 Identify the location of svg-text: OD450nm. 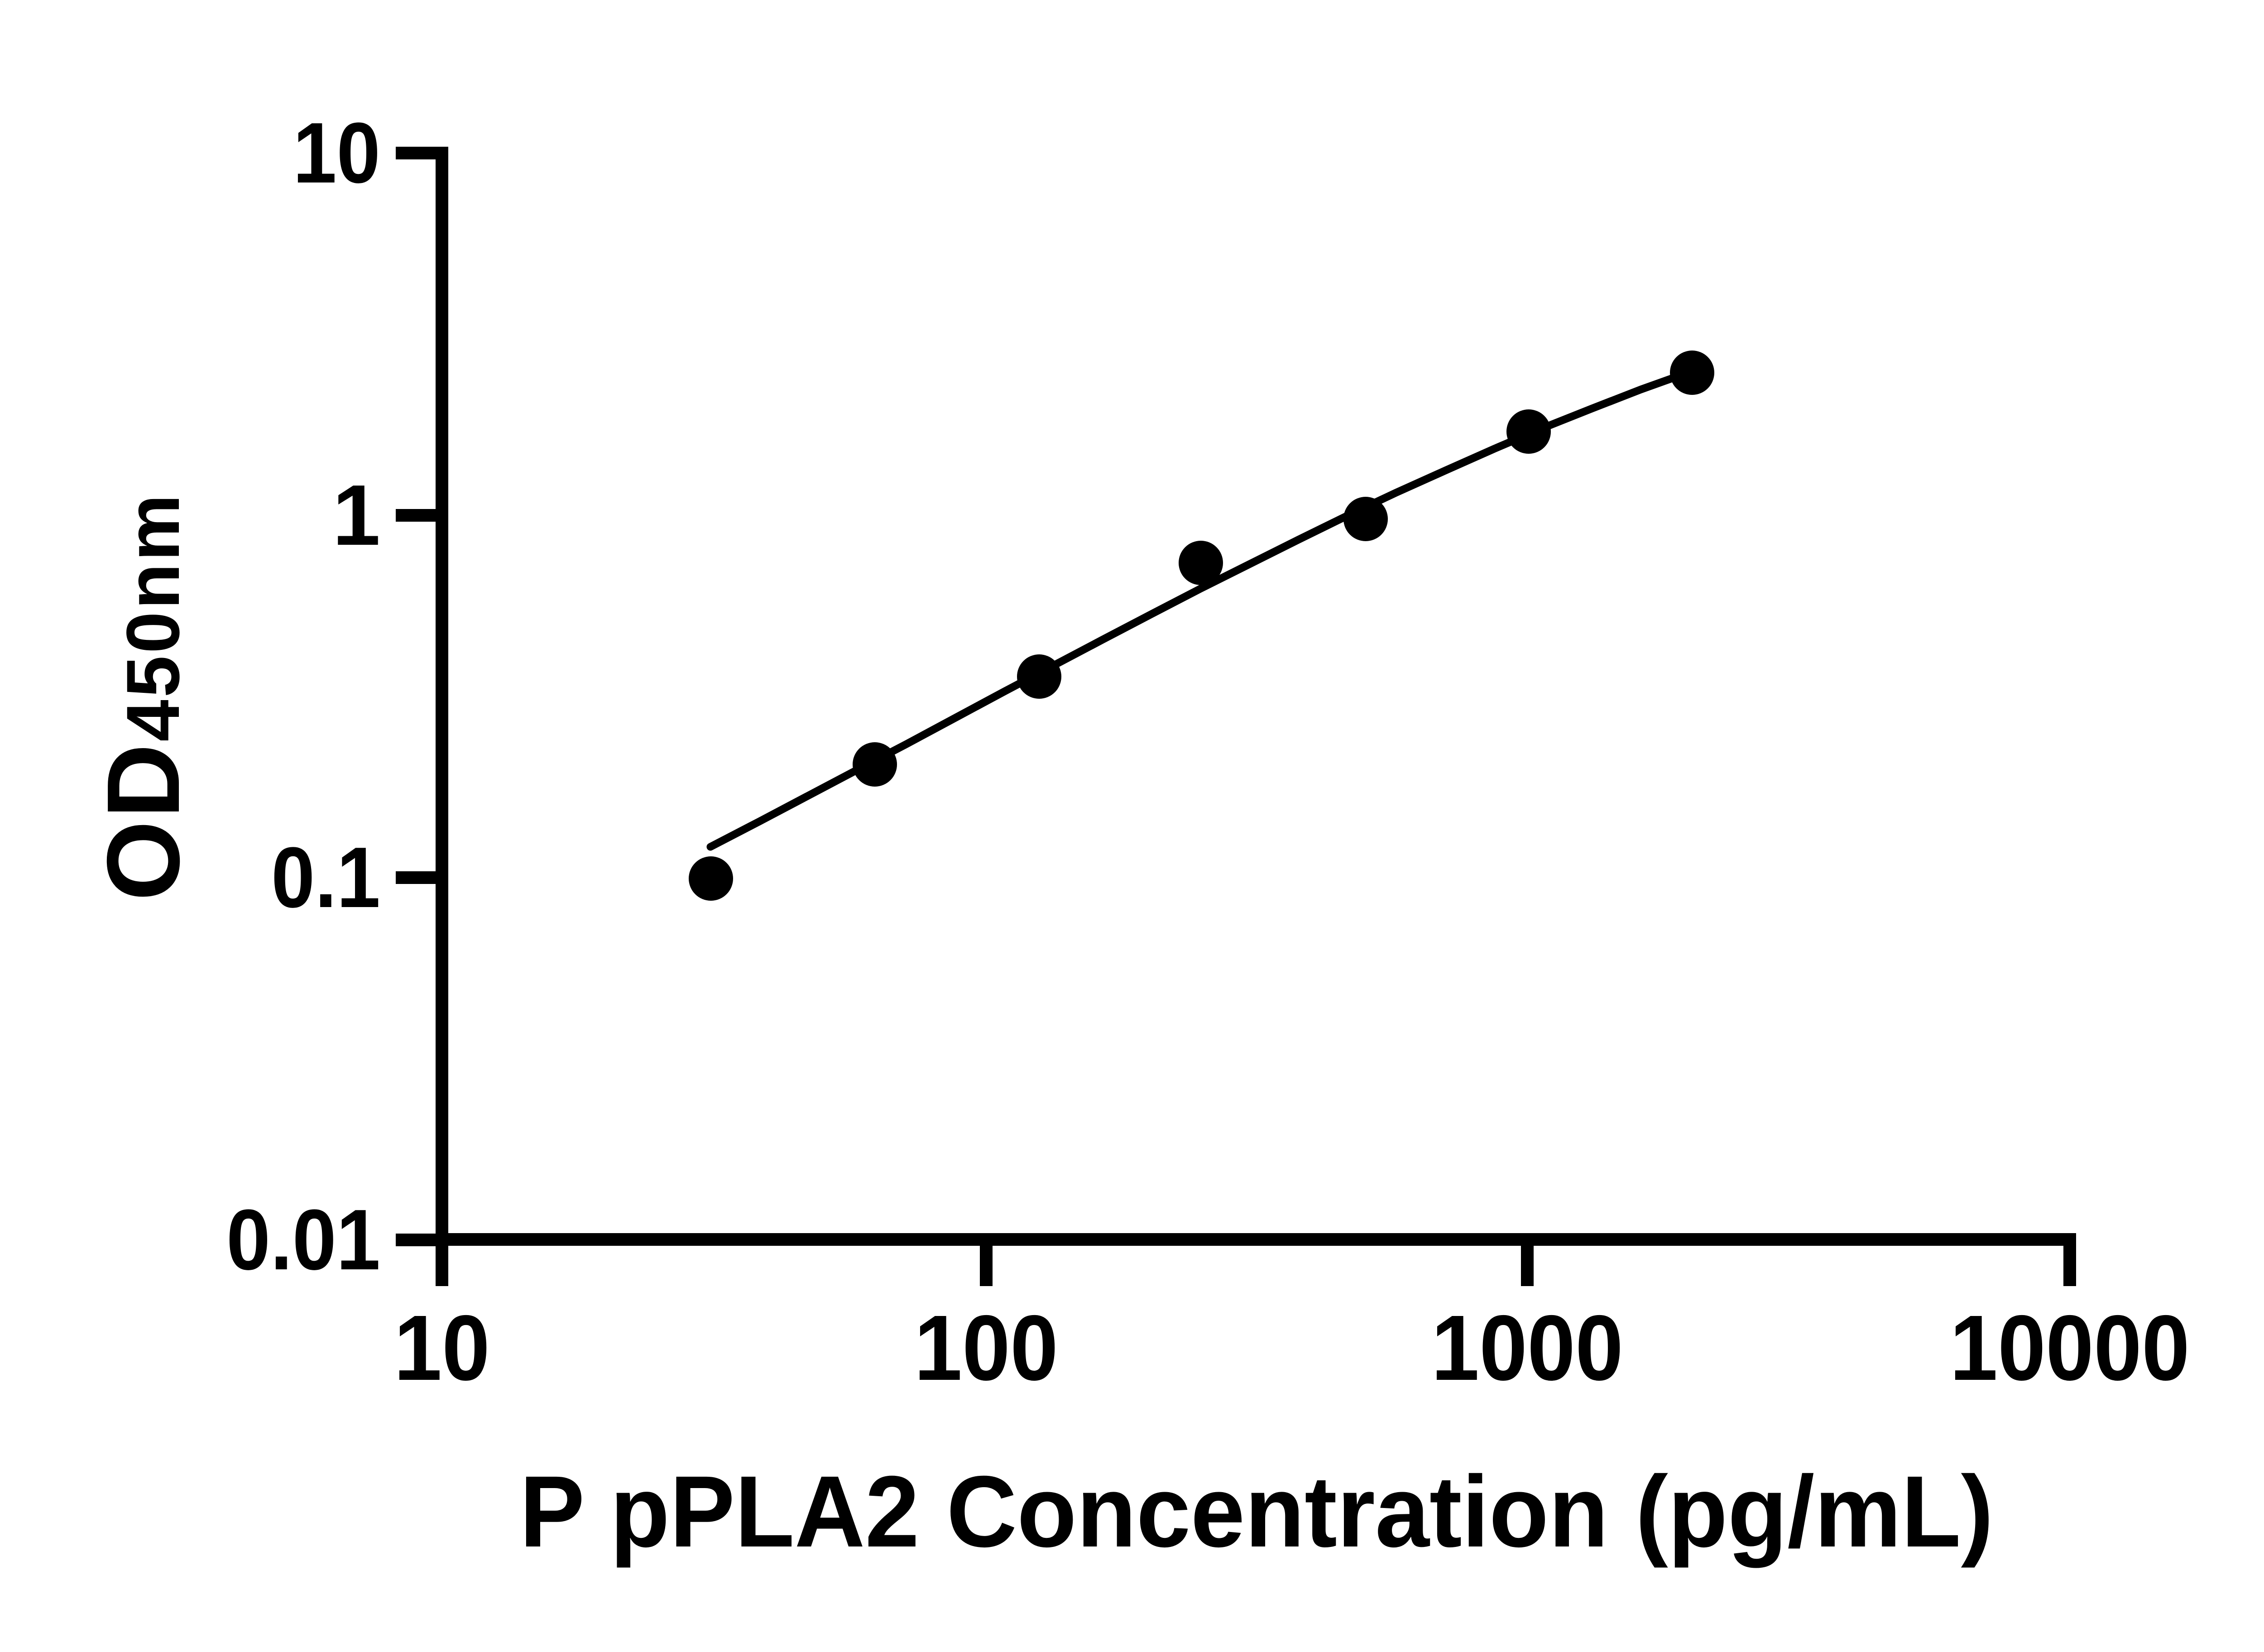
(144, 696).